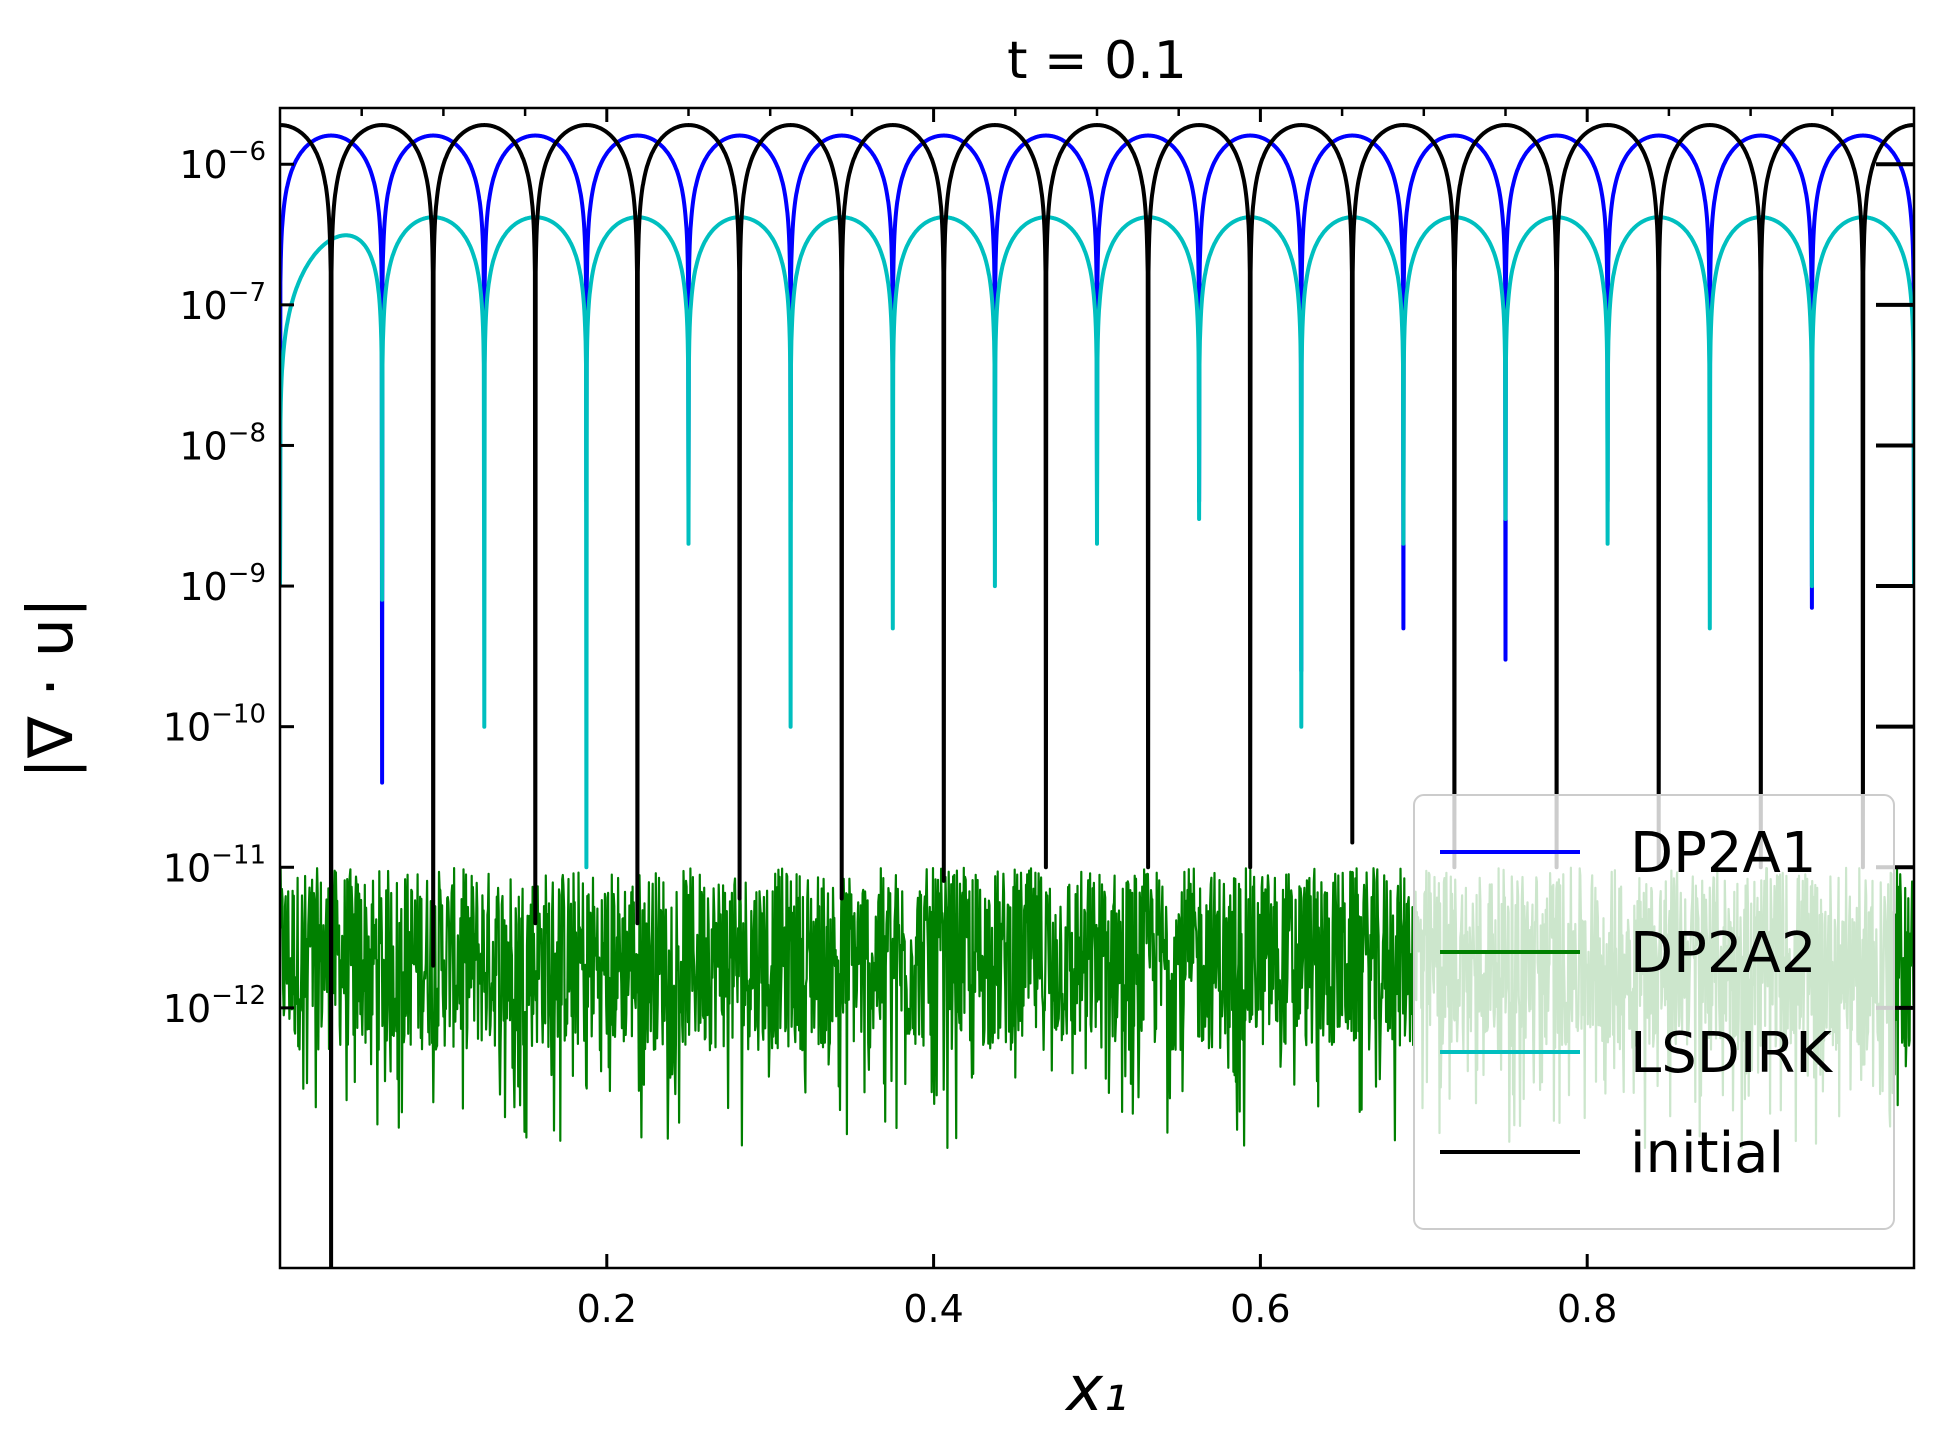 The height and width of the screenshot is (1444, 1935). Describe the element at coordinates (1260, 1309) in the screenshot. I see `x-tick-label: 0.6` at that location.